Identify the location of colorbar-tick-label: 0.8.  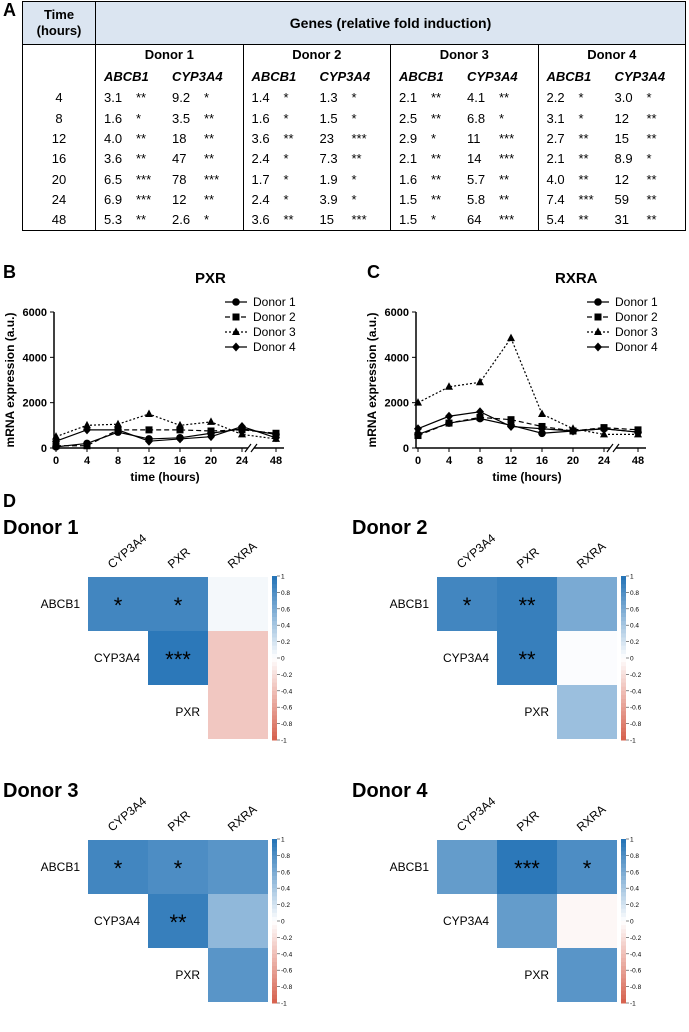
(285, 593).